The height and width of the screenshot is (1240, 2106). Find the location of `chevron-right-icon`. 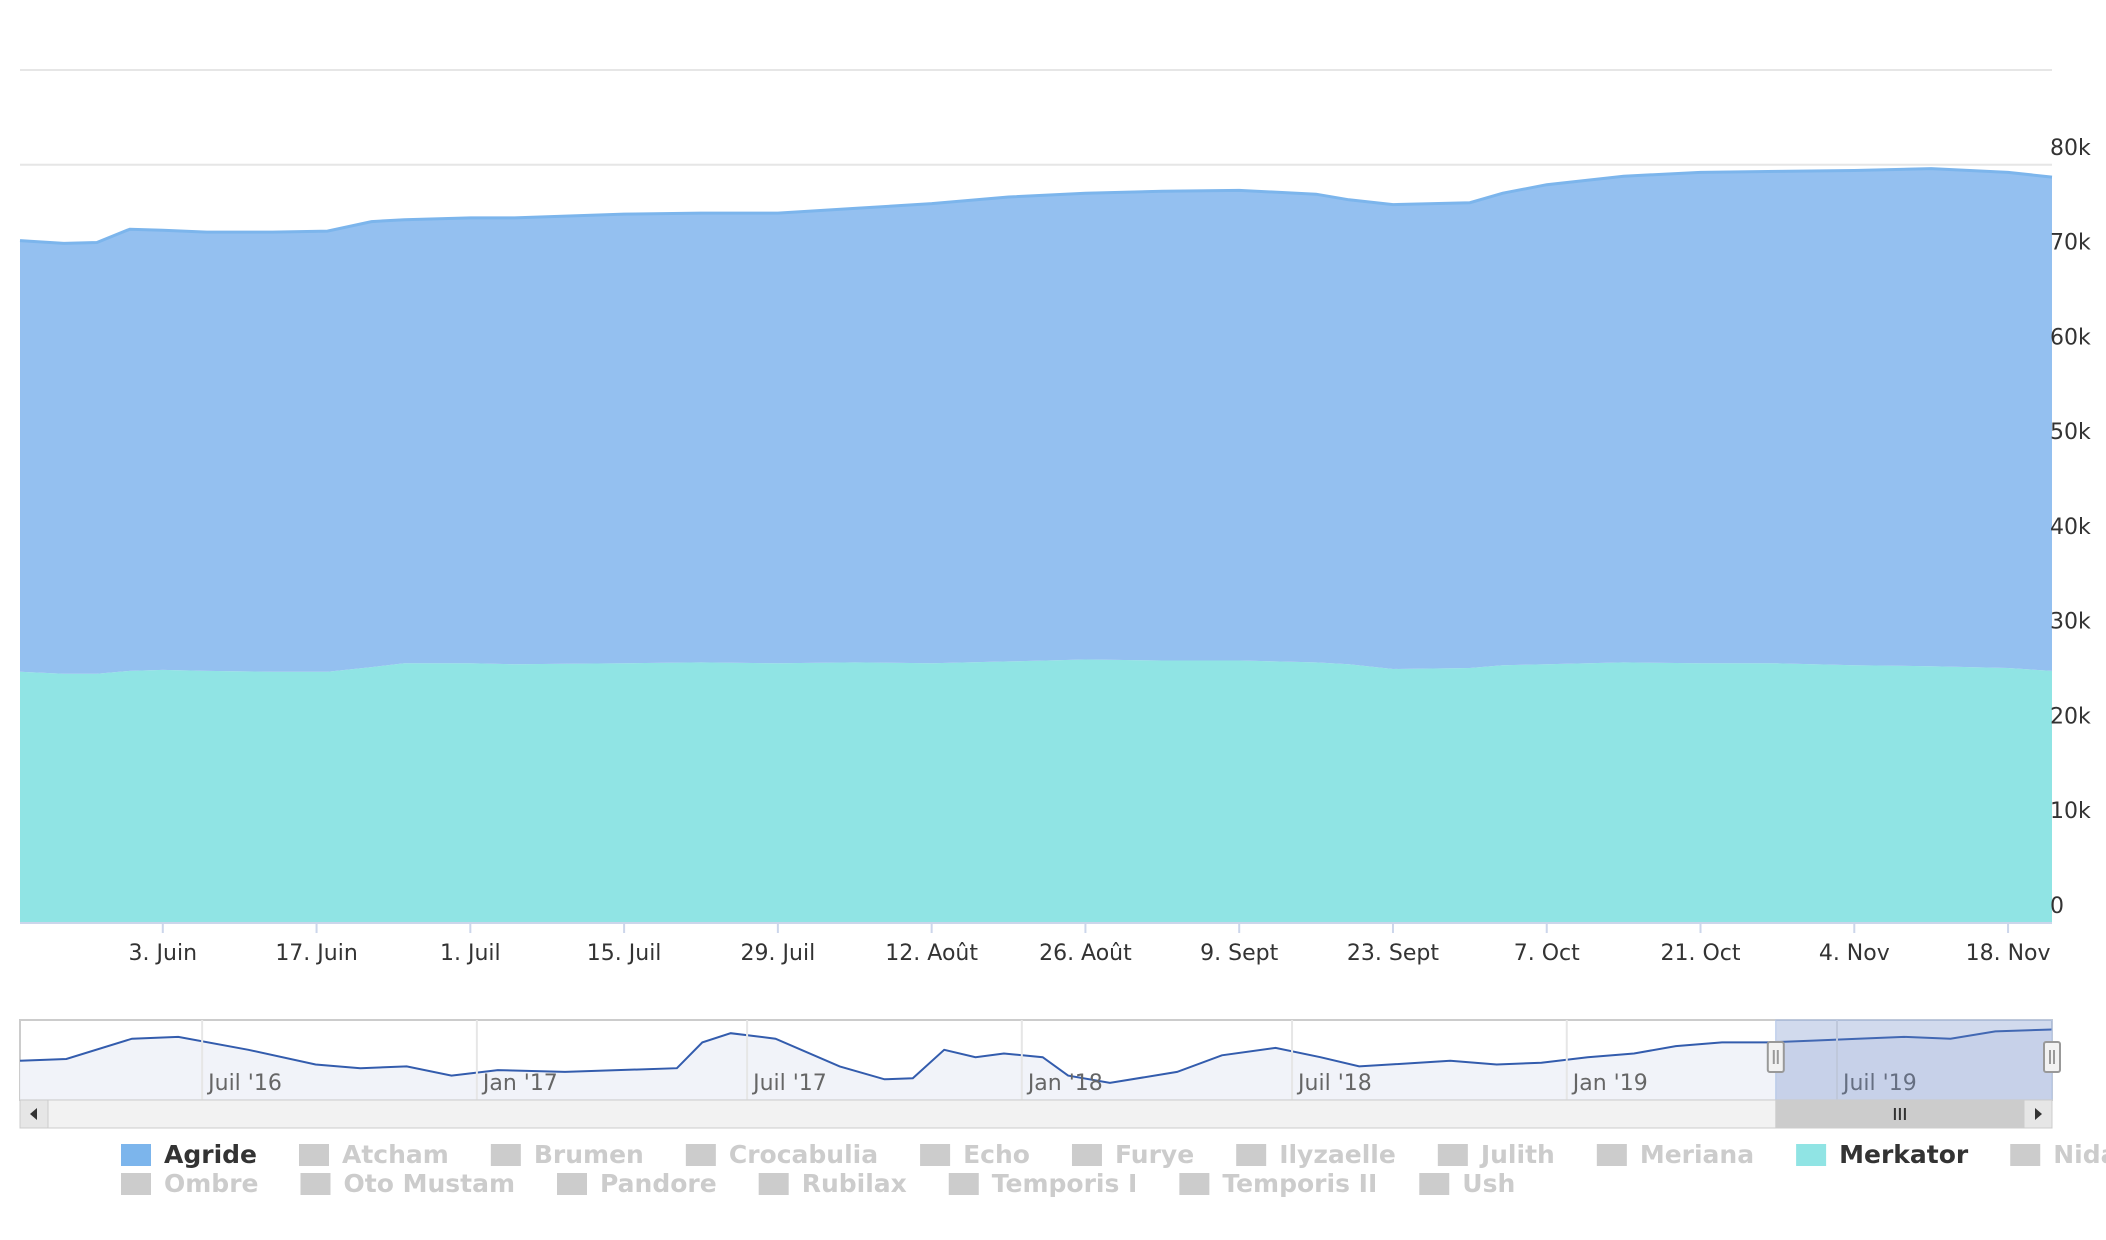

chevron-right-icon is located at coordinates (2038, 1114).